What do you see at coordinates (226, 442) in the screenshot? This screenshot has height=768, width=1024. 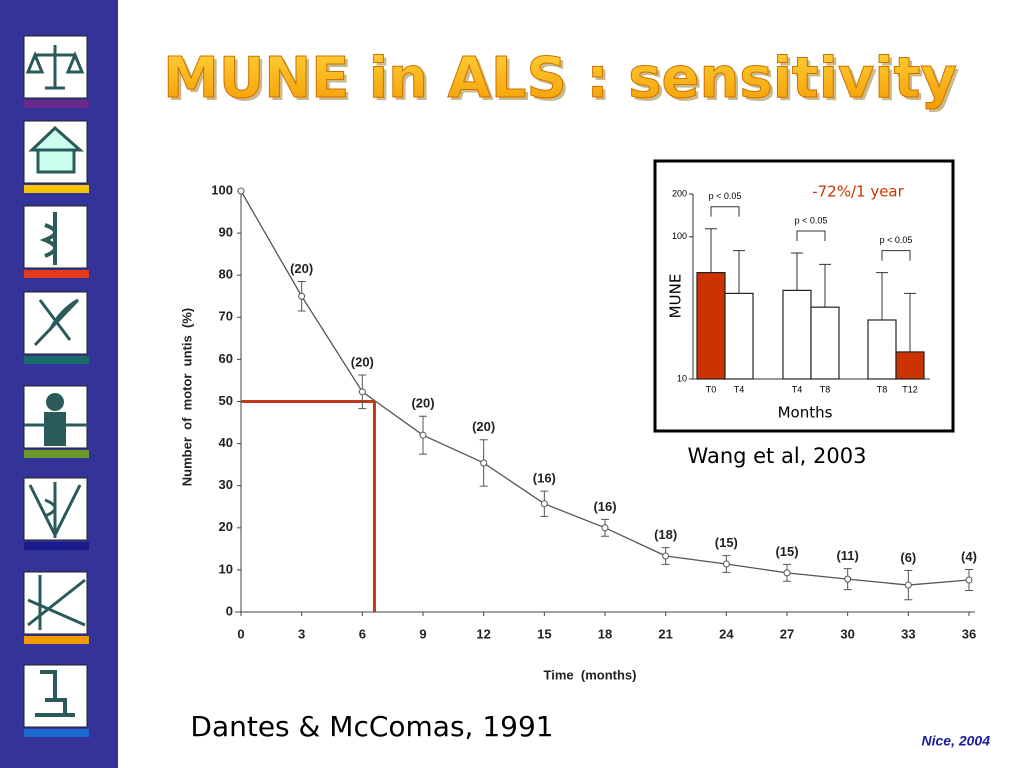 I see `y-tick-label: 40` at bounding box center [226, 442].